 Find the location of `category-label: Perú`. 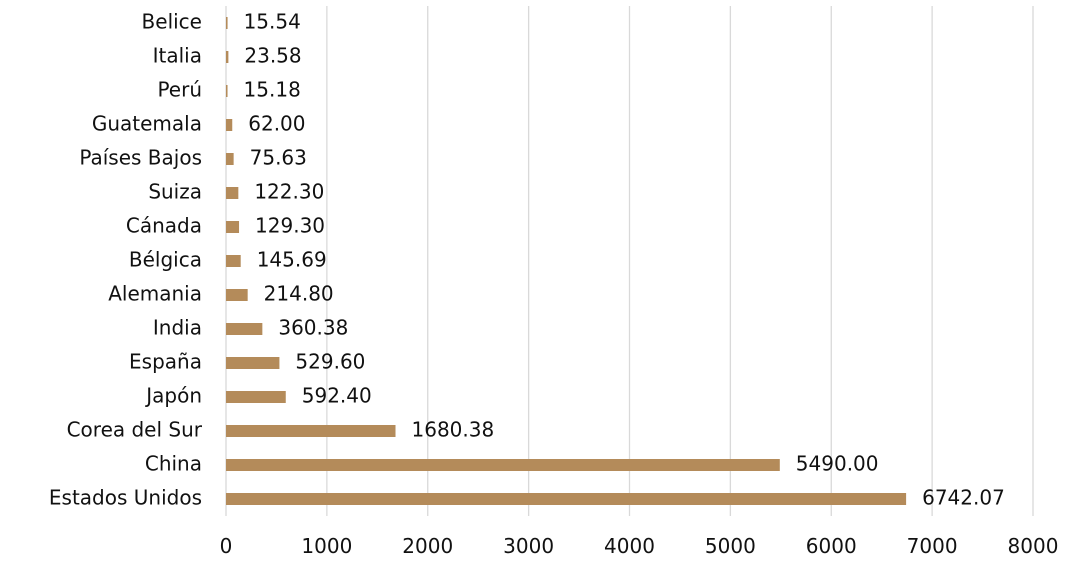

category-label: Perú is located at coordinates (179, 90).